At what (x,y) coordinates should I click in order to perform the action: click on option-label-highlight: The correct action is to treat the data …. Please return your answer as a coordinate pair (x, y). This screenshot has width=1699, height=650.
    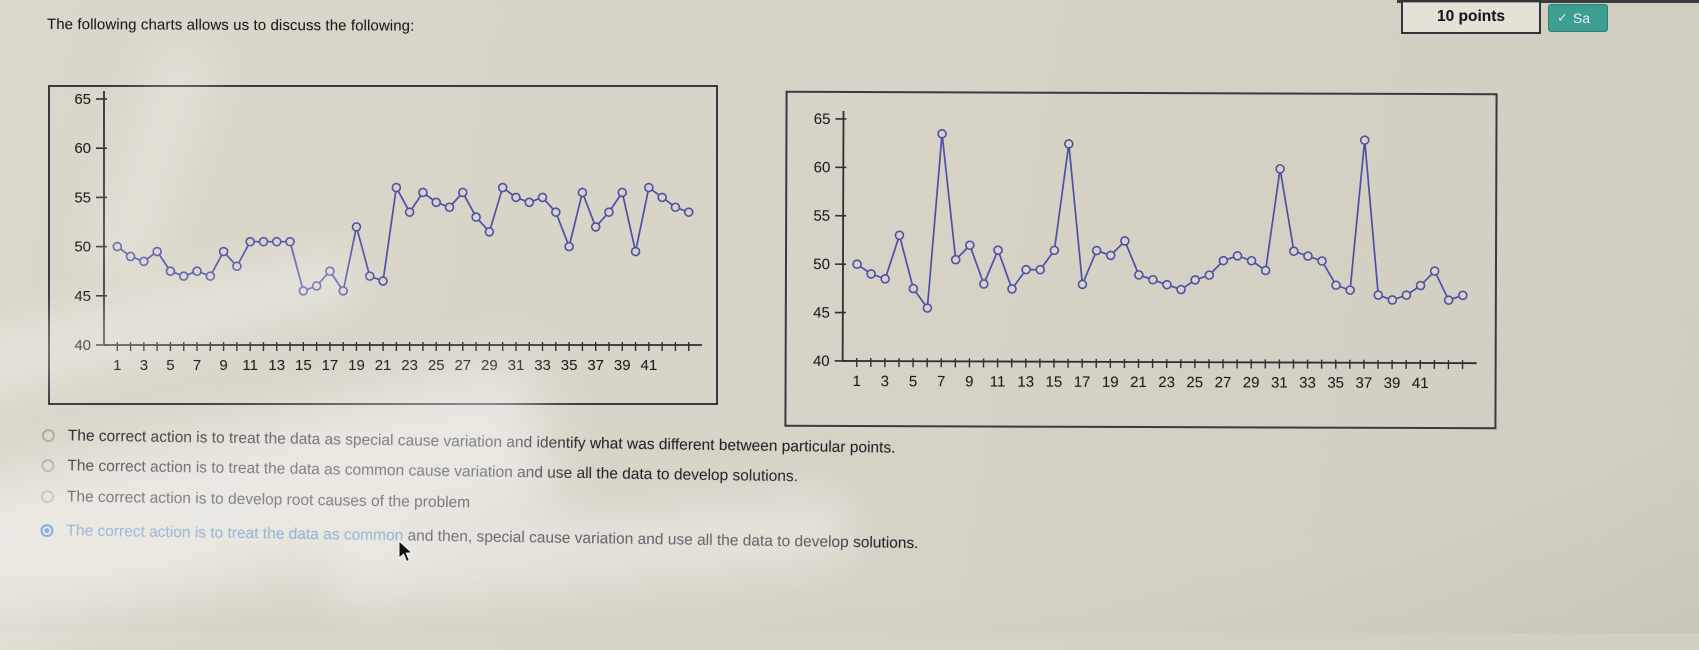
    Looking at the image, I should click on (234, 534).